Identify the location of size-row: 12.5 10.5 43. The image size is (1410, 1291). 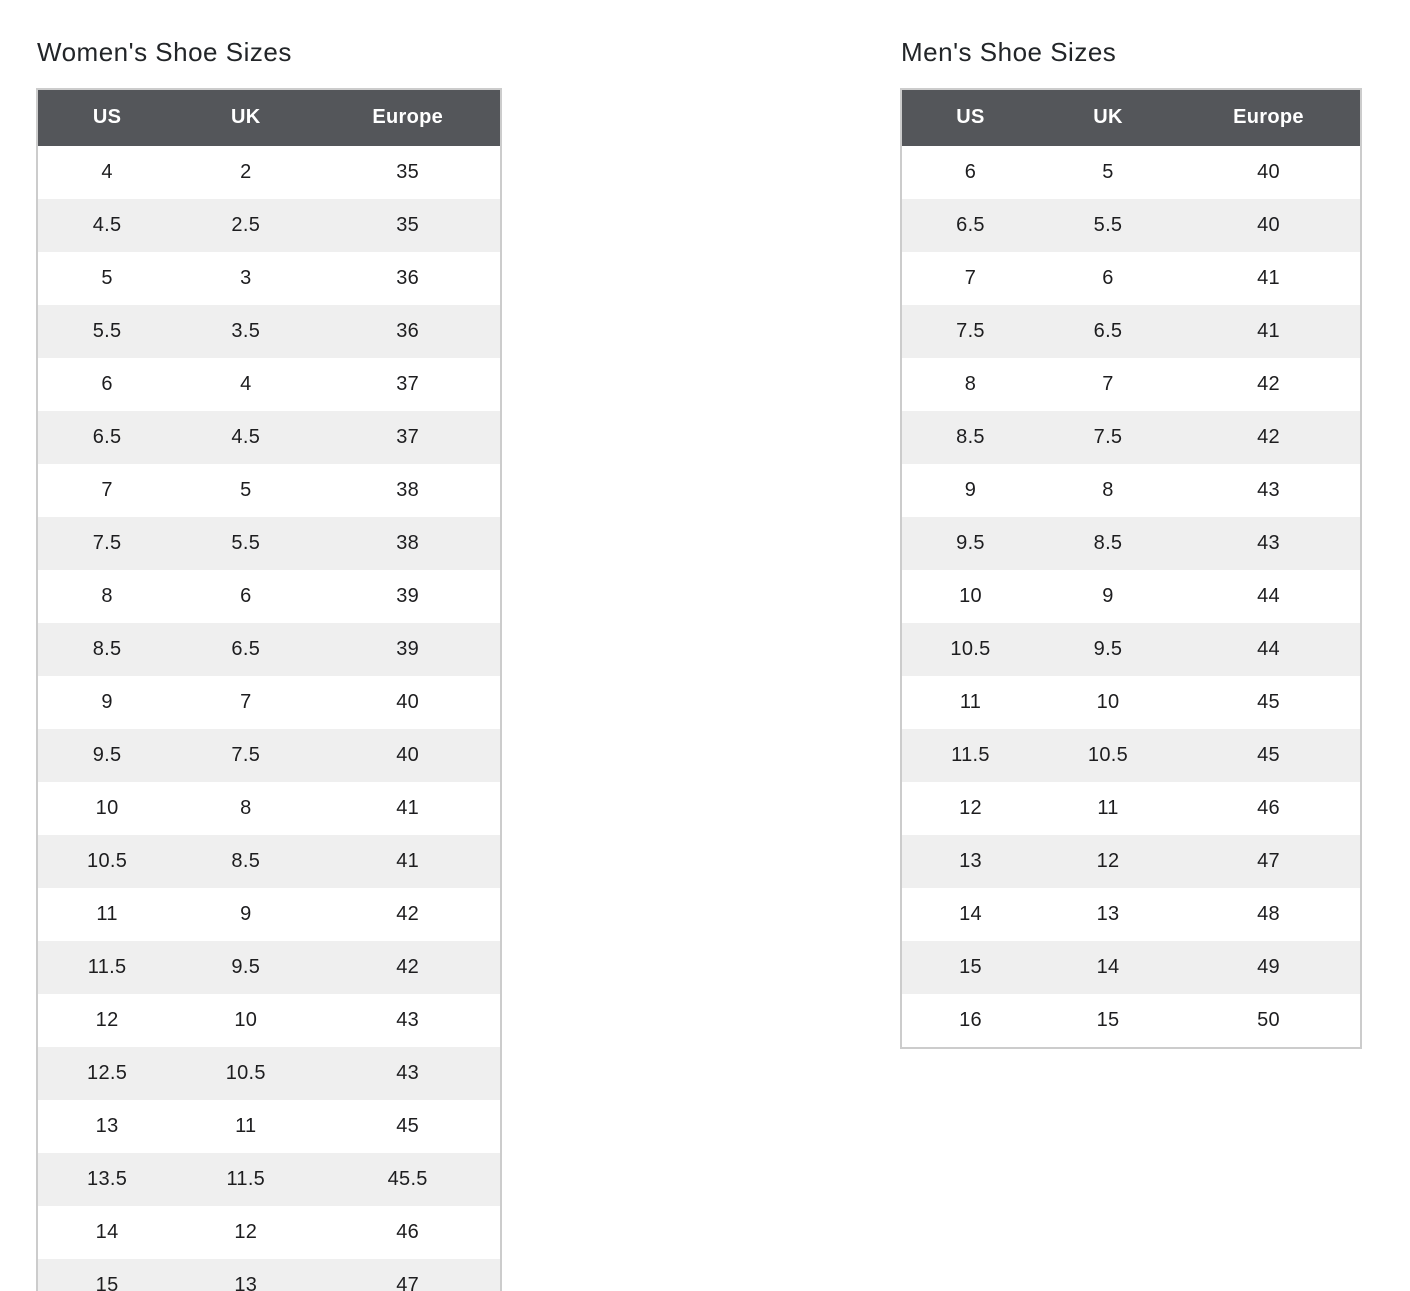
(269, 1073).